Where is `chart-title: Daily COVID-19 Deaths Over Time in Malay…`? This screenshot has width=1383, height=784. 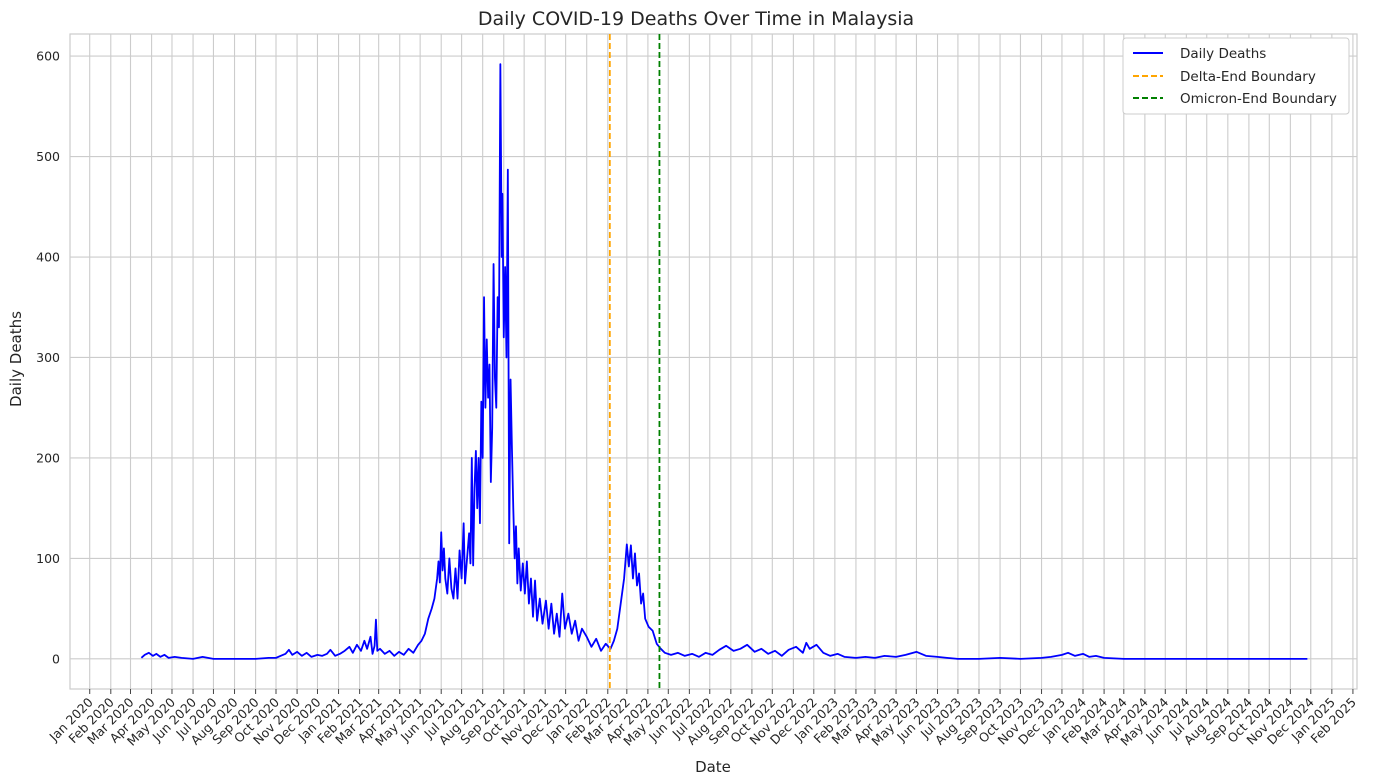 chart-title: Daily COVID-19 Deaths Over Time in Malay… is located at coordinates (696, 19).